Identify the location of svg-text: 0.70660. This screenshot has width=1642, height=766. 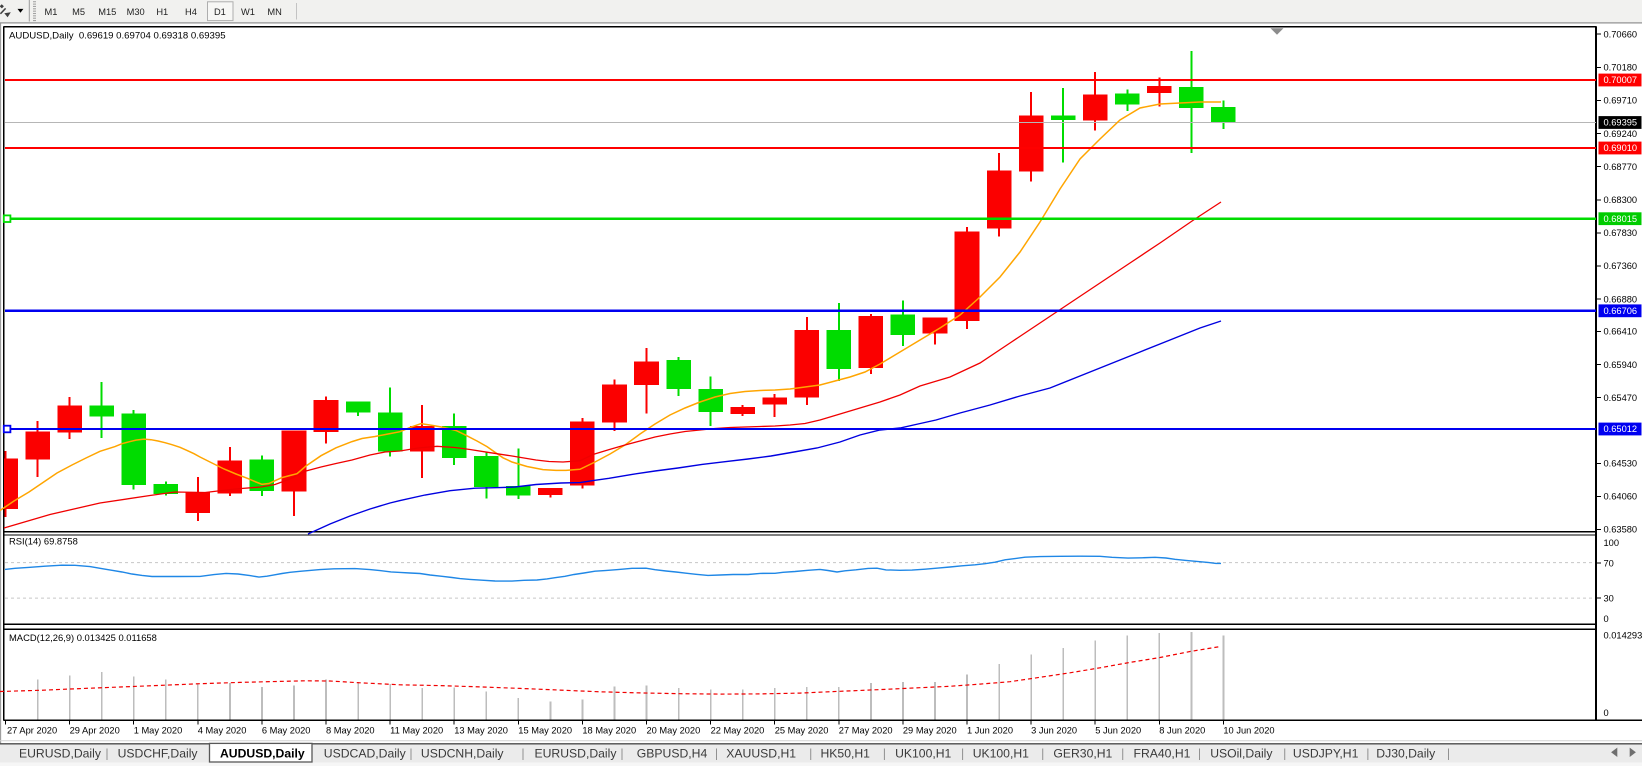
(1621, 34).